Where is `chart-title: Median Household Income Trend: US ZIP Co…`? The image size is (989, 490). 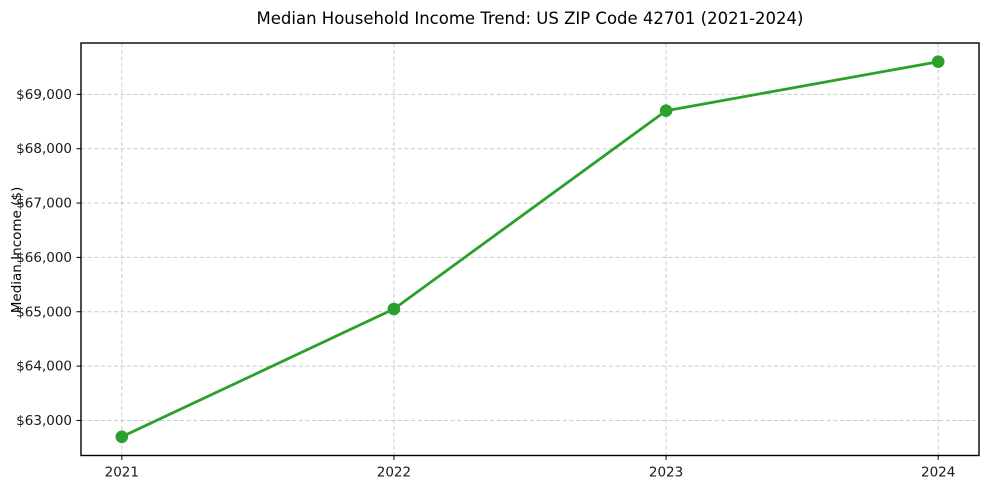
chart-title: Median Household Income Trend: US ZIP Co… is located at coordinates (530, 18).